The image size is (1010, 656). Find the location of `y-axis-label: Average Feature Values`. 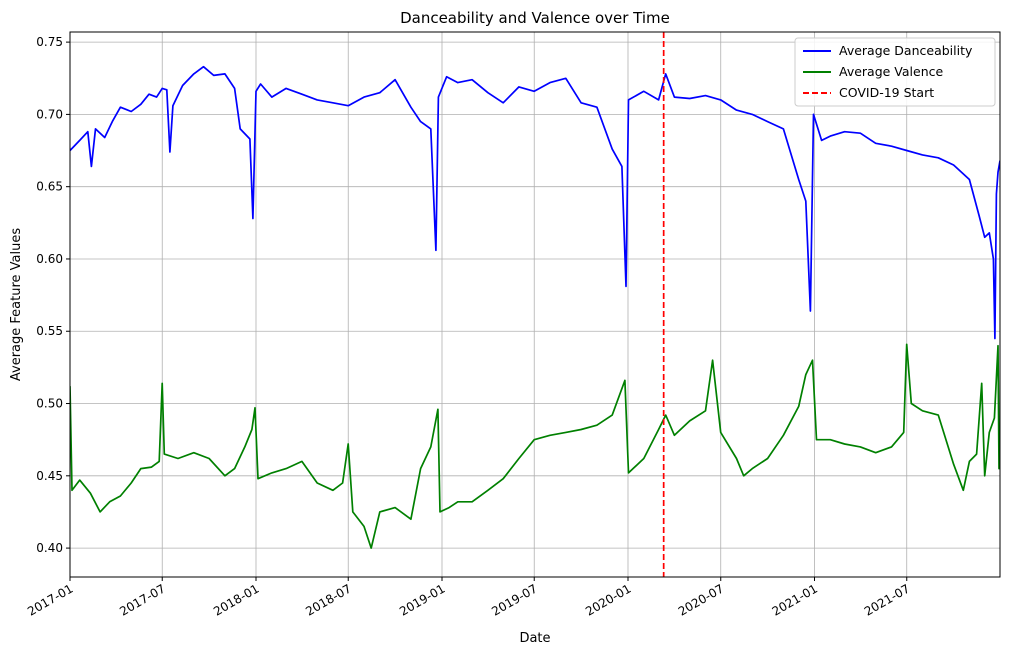

y-axis-label: Average Feature Values is located at coordinates (16, 304).